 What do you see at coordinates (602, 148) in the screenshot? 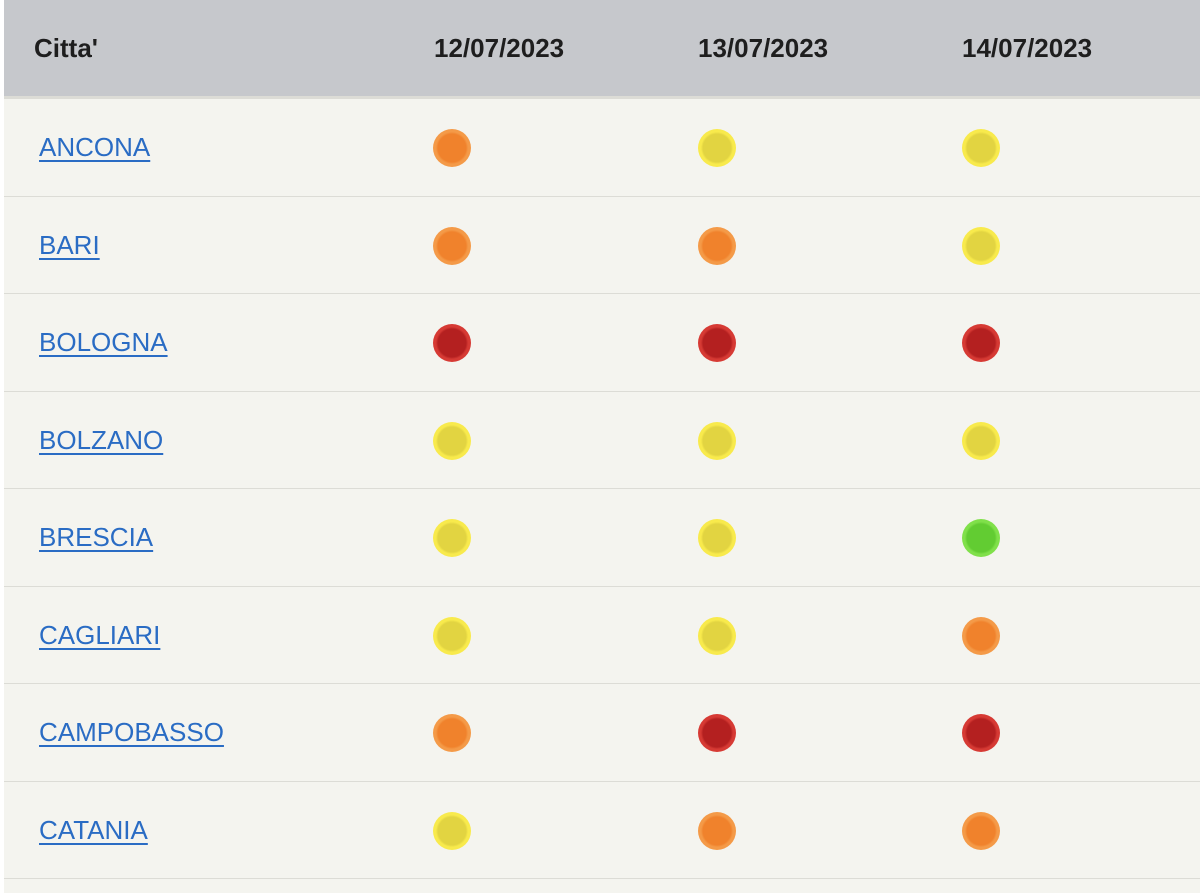
I see `table-row: ANCONA` at bounding box center [602, 148].